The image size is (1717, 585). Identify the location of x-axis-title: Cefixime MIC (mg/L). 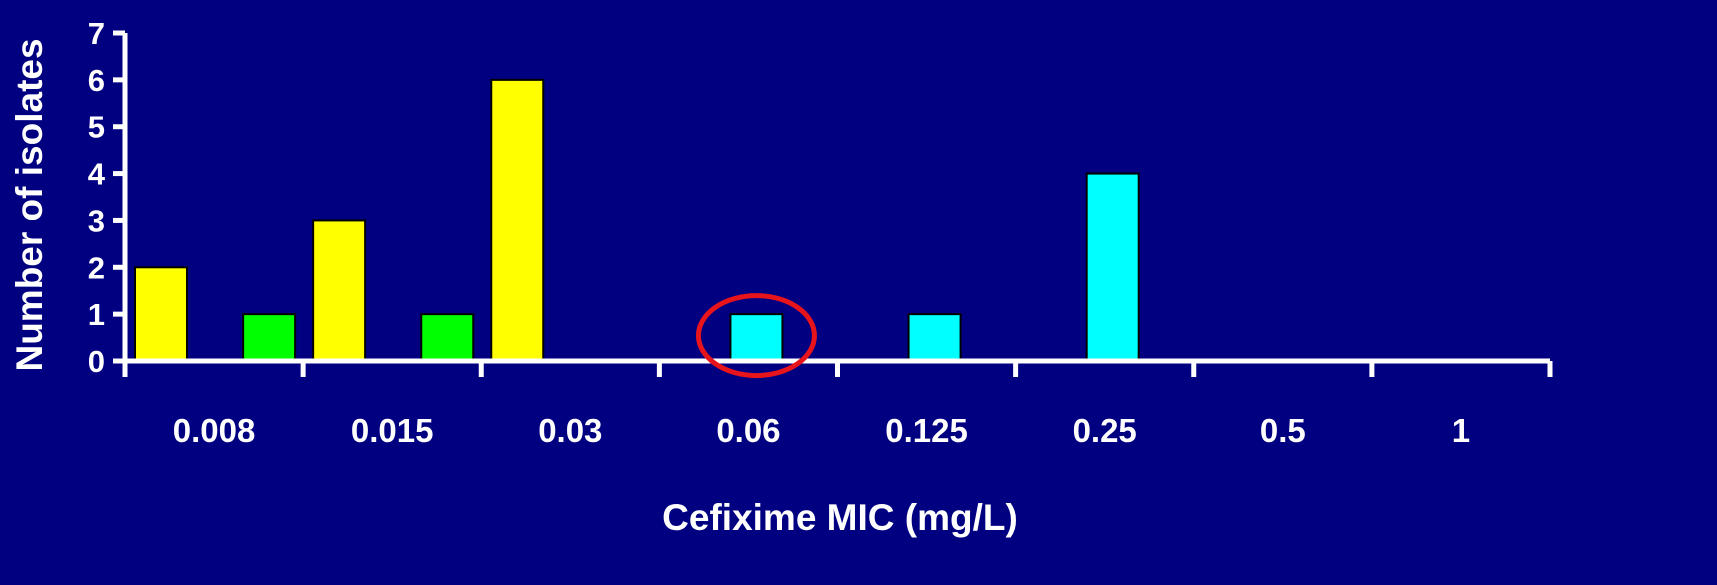
(840, 517).